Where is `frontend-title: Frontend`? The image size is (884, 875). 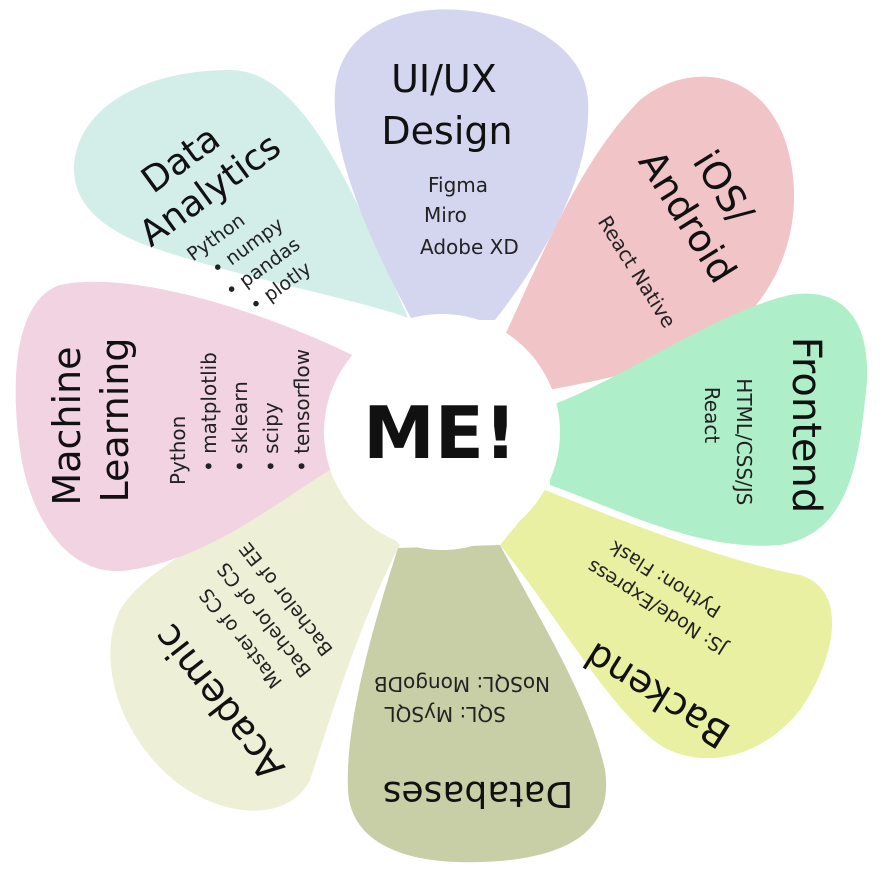
frontend-title: Frontend is located at coordinates (806, 425).